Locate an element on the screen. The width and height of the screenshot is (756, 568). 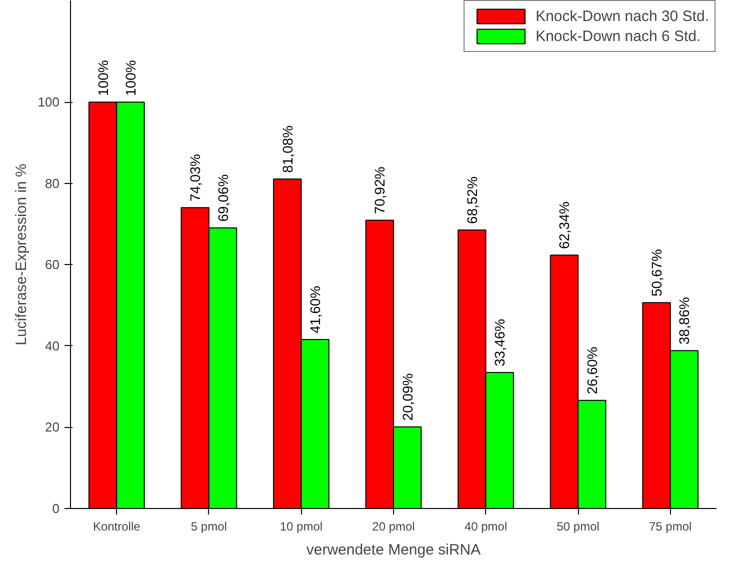
y-tick-label: 40 is located at coordinates (52, 346).